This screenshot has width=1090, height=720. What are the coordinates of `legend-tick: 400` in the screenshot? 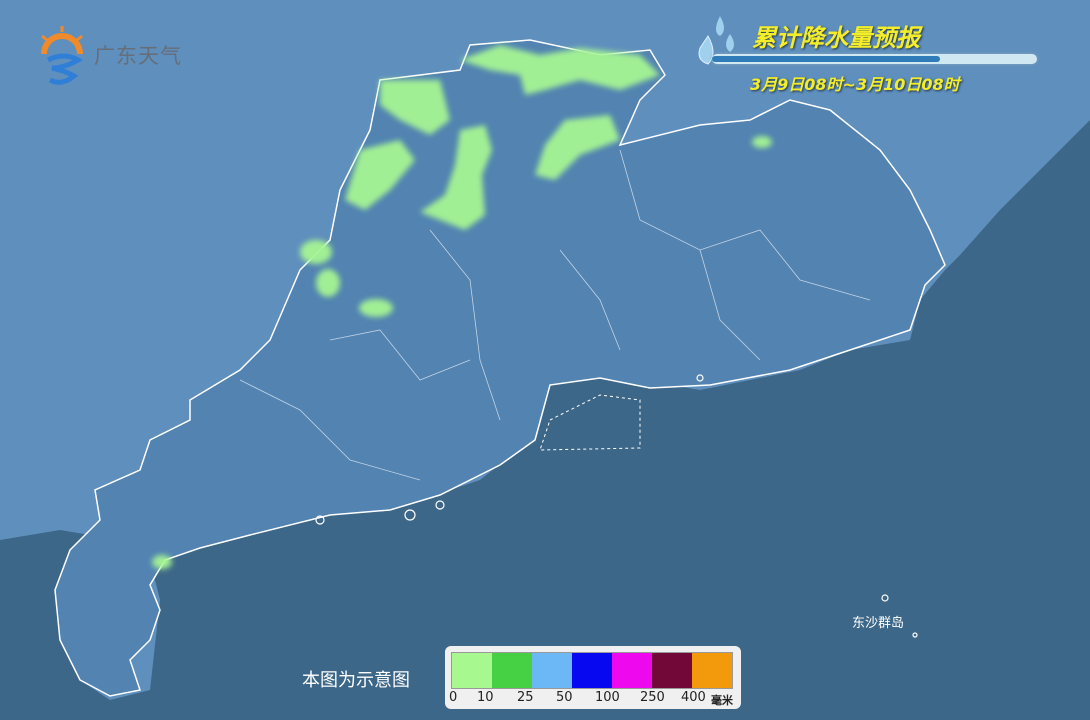 It's located at (693, 697).